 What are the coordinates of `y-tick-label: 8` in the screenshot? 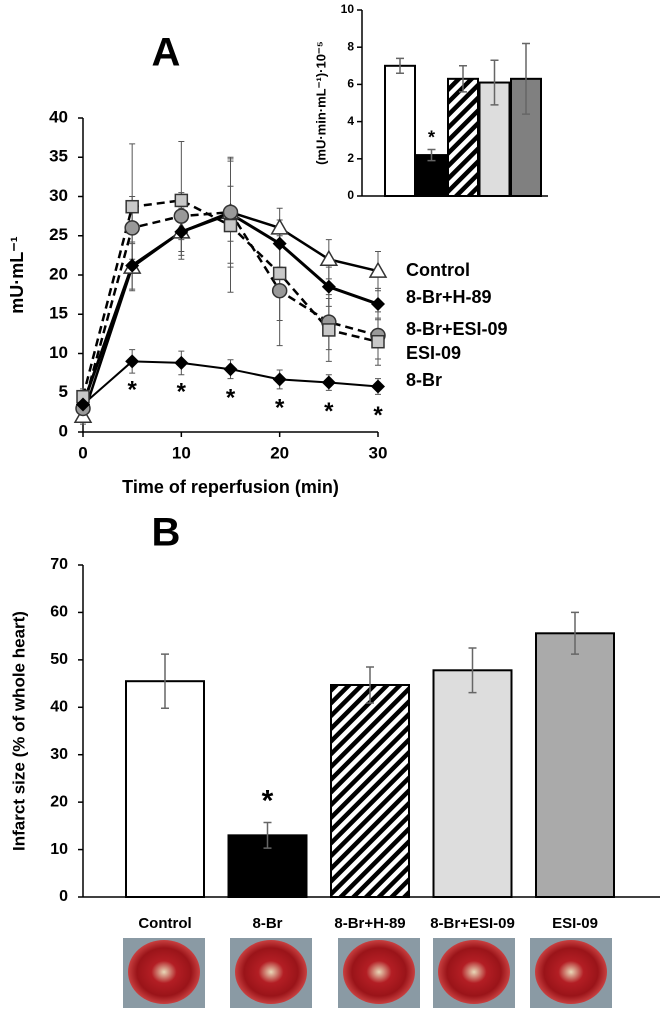 It's located at (350, 46).